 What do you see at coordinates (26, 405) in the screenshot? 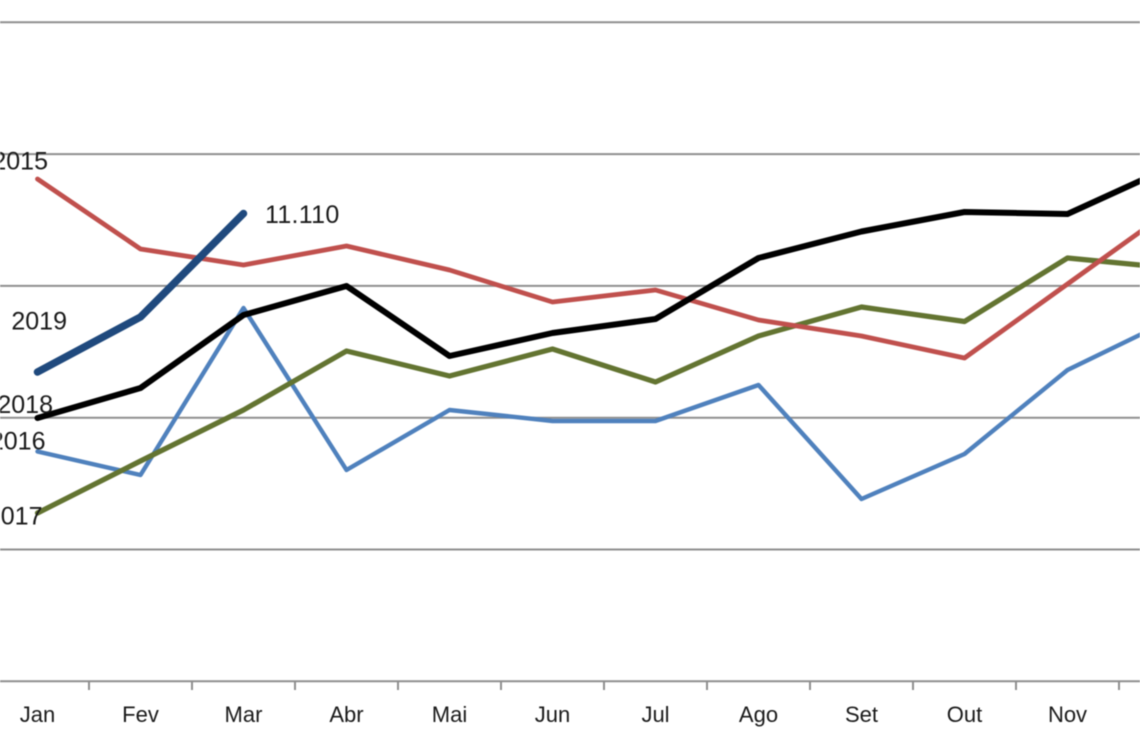
I see `svg-text: 2018` at bounding box center [26, 405].